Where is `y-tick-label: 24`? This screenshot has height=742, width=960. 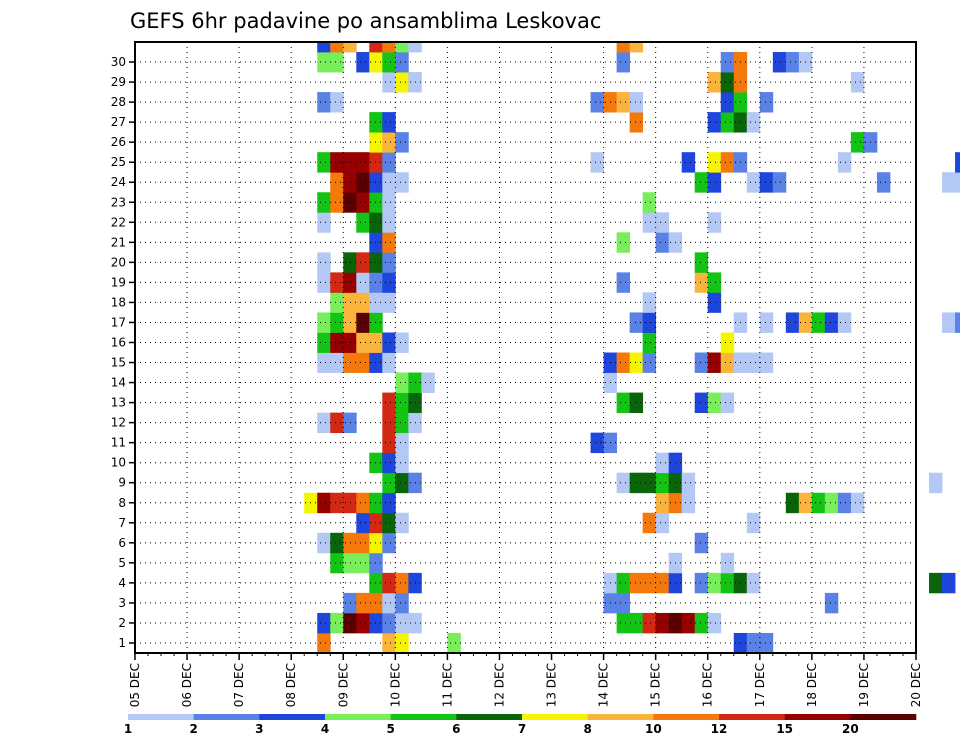 y-tick-label: 24 is located at coordinates (118, 182).